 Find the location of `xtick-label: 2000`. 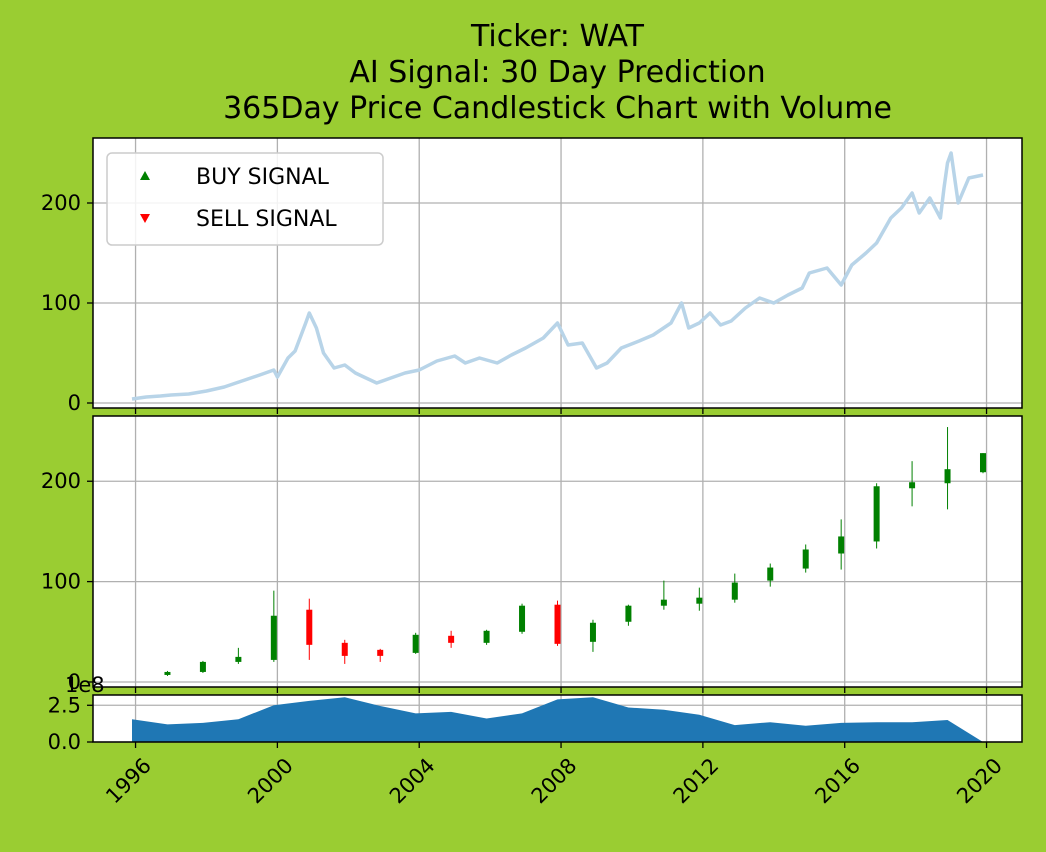

xtick-label: 2000 is located at coordinates (270, 780).